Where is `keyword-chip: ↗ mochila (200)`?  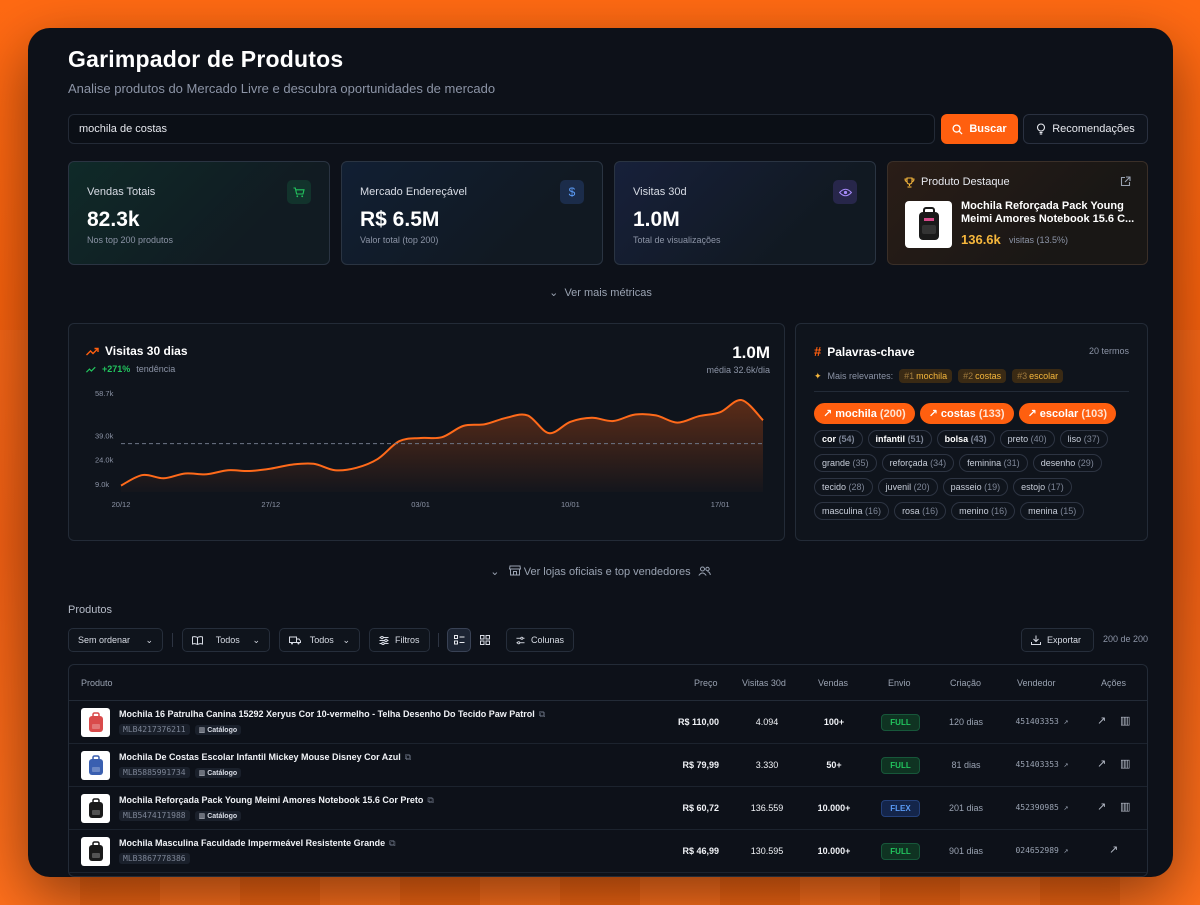 keyword-chip: ↗ mochila (200) is located at coordinates (864, 413).